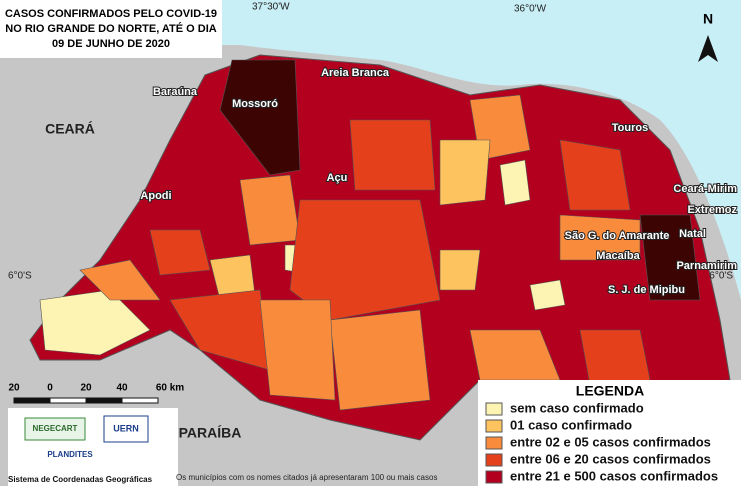 This screenshot has height=486, width=741. I want to click on scale-label: 40, so click(122, 388).